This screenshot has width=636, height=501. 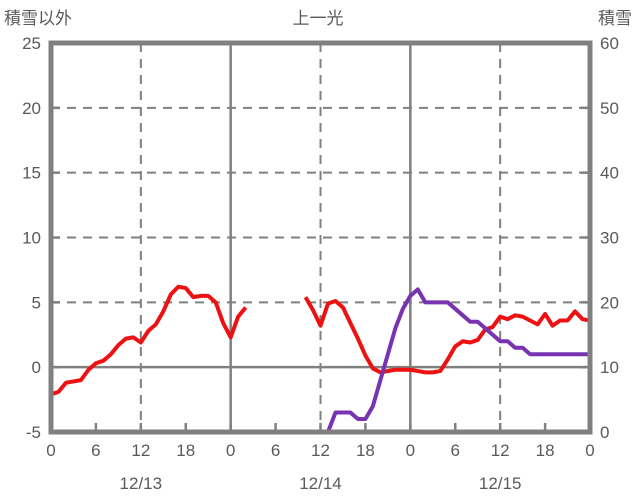 What do you see at coordinates (320, 483) in the screenshot?
I see `x-axis-date-label: 12/14` at bounding box center [320, 483].